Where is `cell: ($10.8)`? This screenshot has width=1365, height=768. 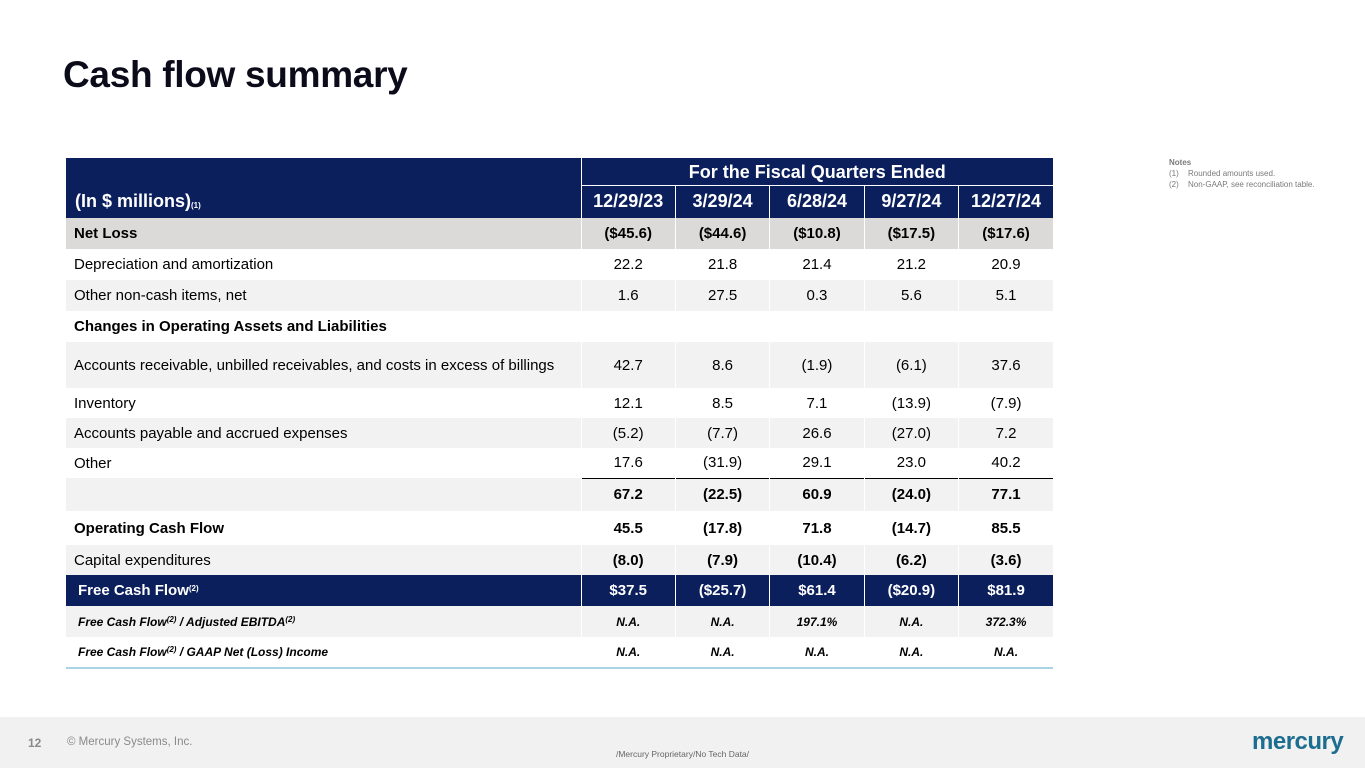 cell: ($10.8) is located at coordinates (817, 233).